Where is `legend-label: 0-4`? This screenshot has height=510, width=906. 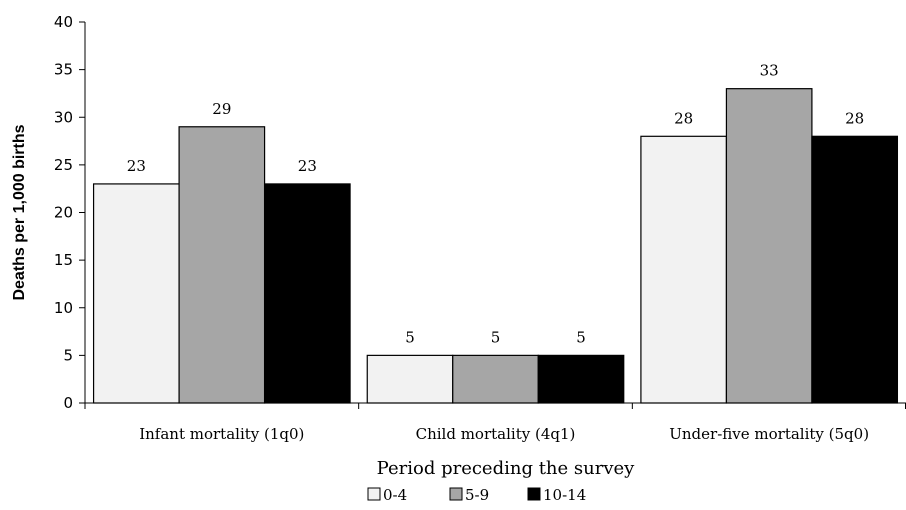 legend-label: 0-4 is located at coordinates (395, 495).